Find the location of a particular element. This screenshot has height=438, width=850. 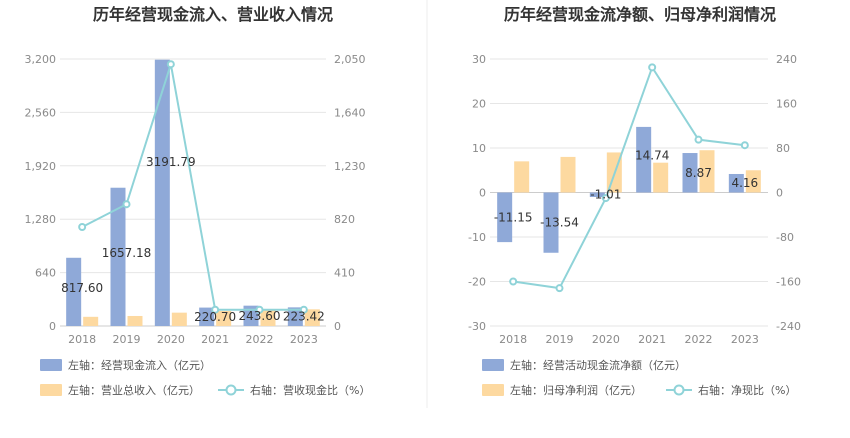

data-label: 3191.79 is located at coordinates (171, 162).